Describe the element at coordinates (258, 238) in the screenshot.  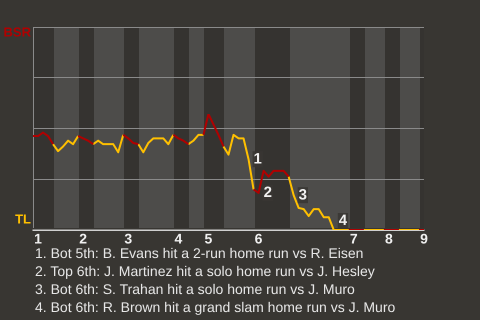
I see `x-tick-label: 6` at that location.